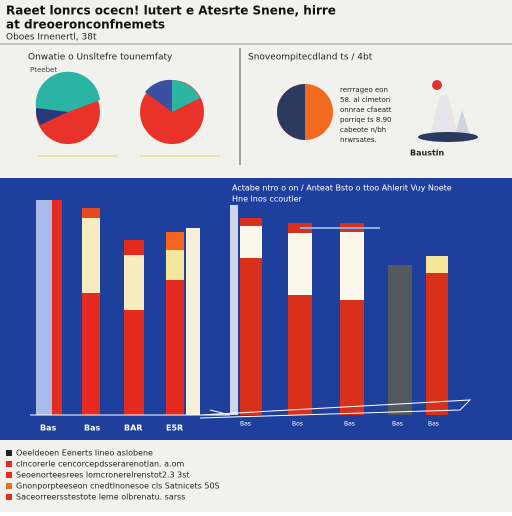  I want to click on panel-text-line: 58. al cimeton, so click(365, 100).